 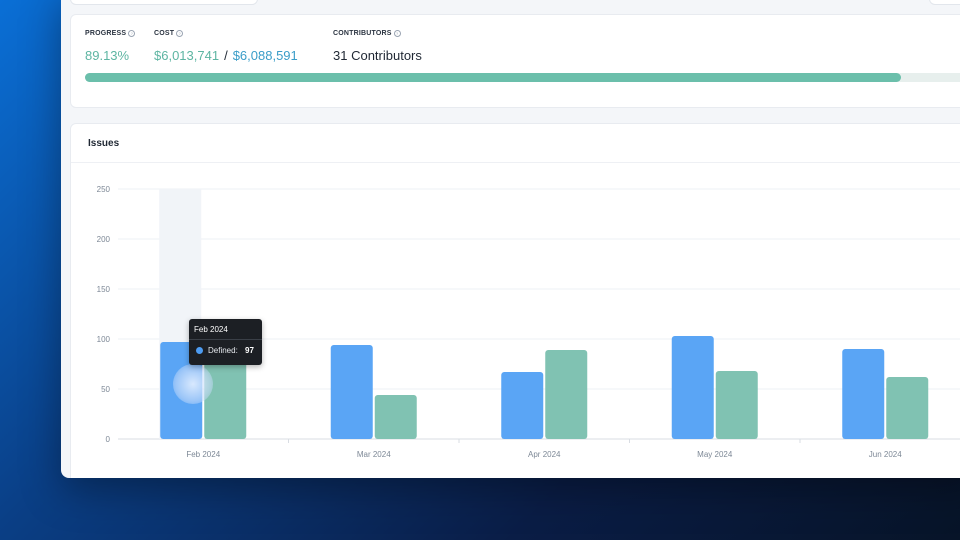 What do you see at coordinates (107, 55) in the screenshot?
I see `progress-value: 89.13%` at bounding box center [107, 55].